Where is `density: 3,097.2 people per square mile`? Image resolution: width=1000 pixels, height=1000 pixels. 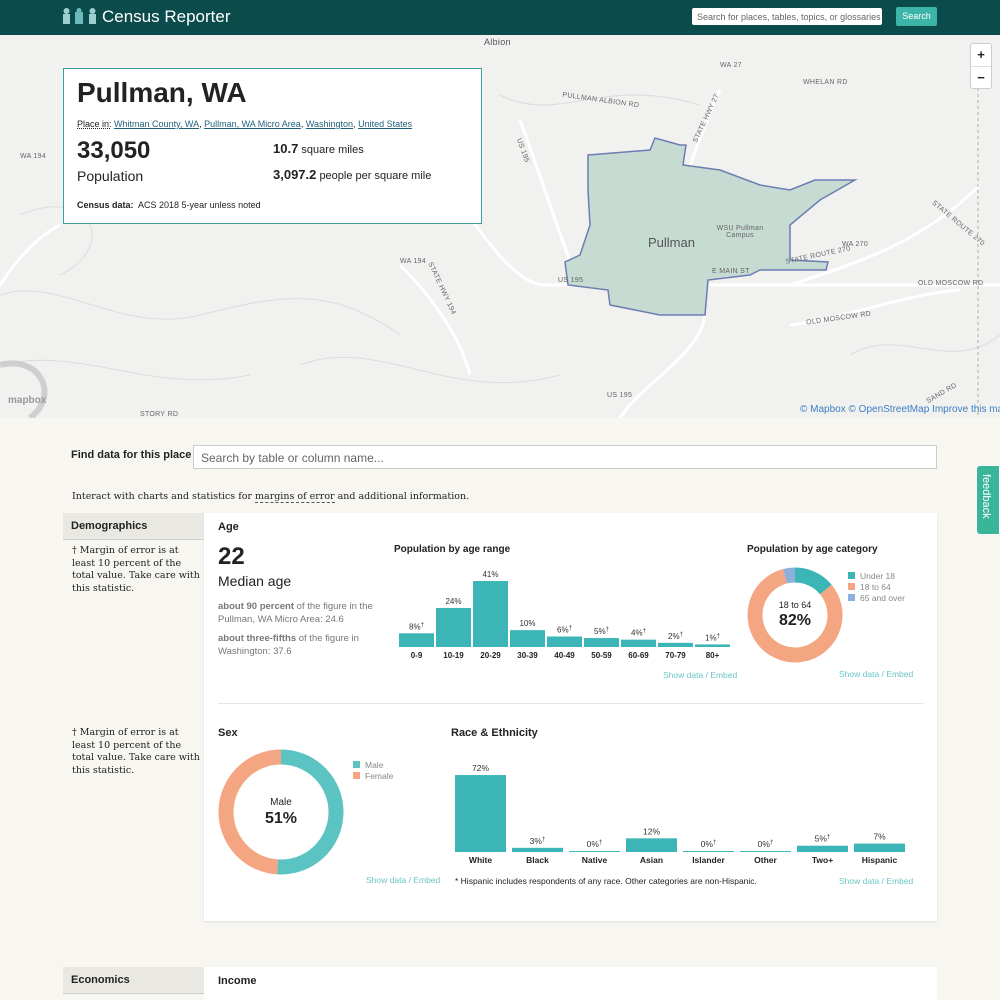
density: 3,097.2 people per square mile is located at coordinates (352, 174).